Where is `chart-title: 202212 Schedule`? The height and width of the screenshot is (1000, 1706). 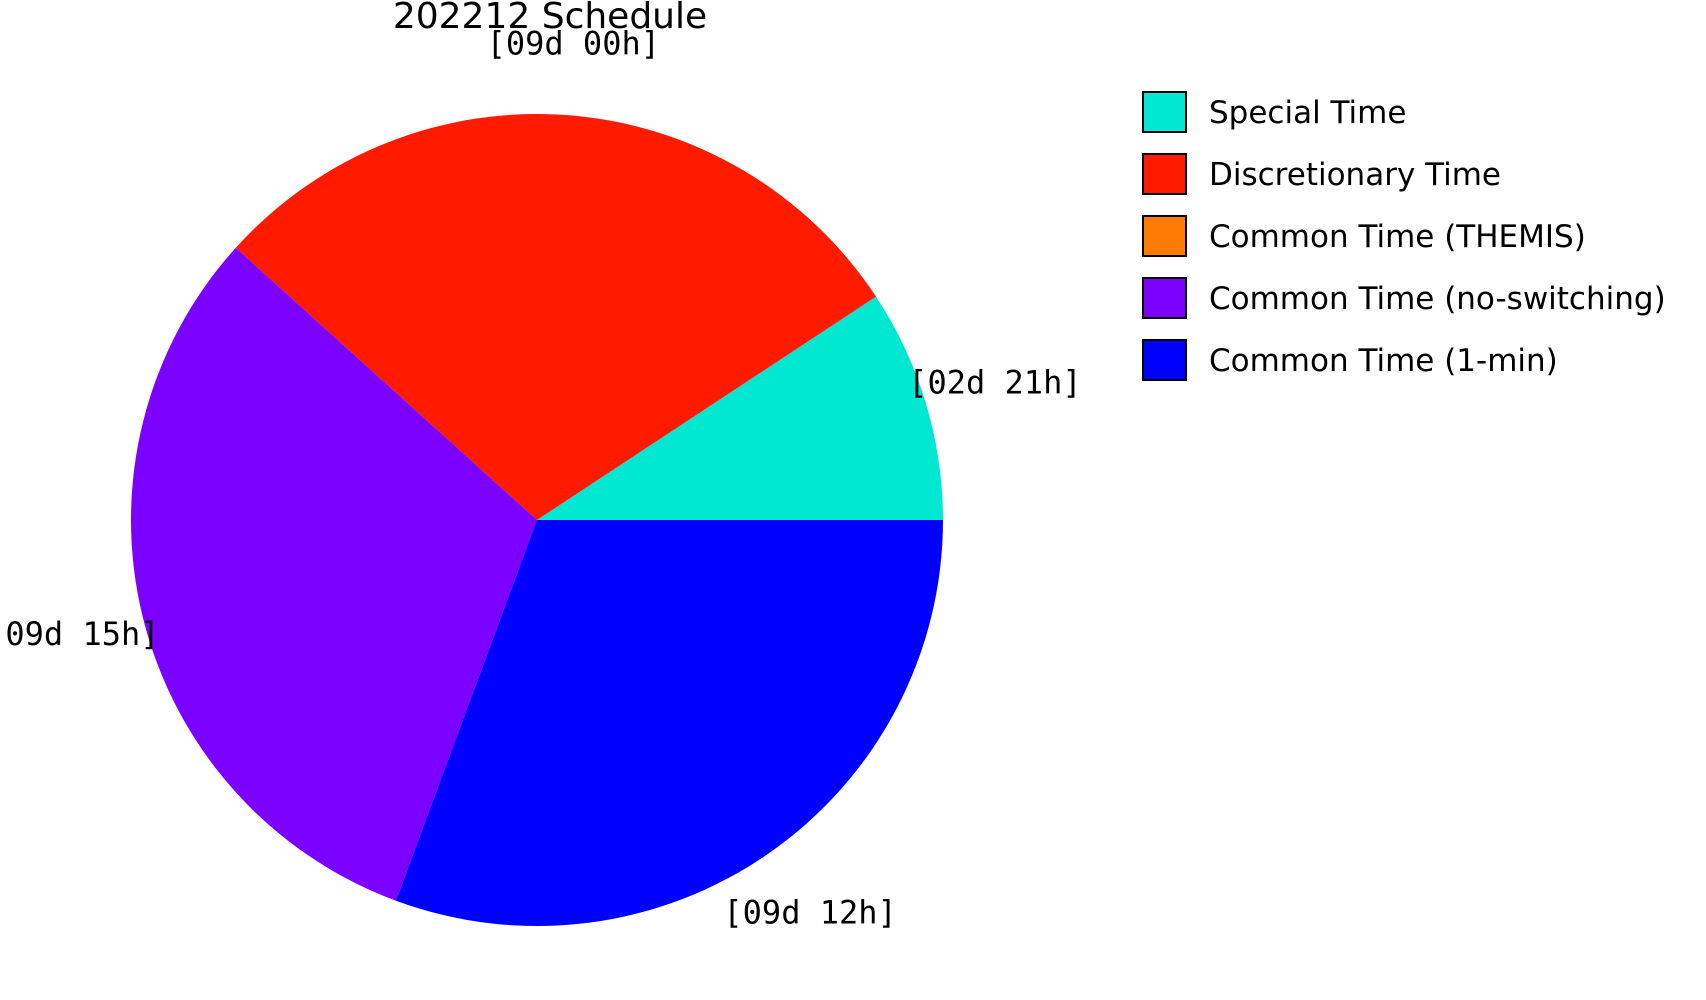
chart-title: 202212 Schedule is located at coordinates (550, 18).